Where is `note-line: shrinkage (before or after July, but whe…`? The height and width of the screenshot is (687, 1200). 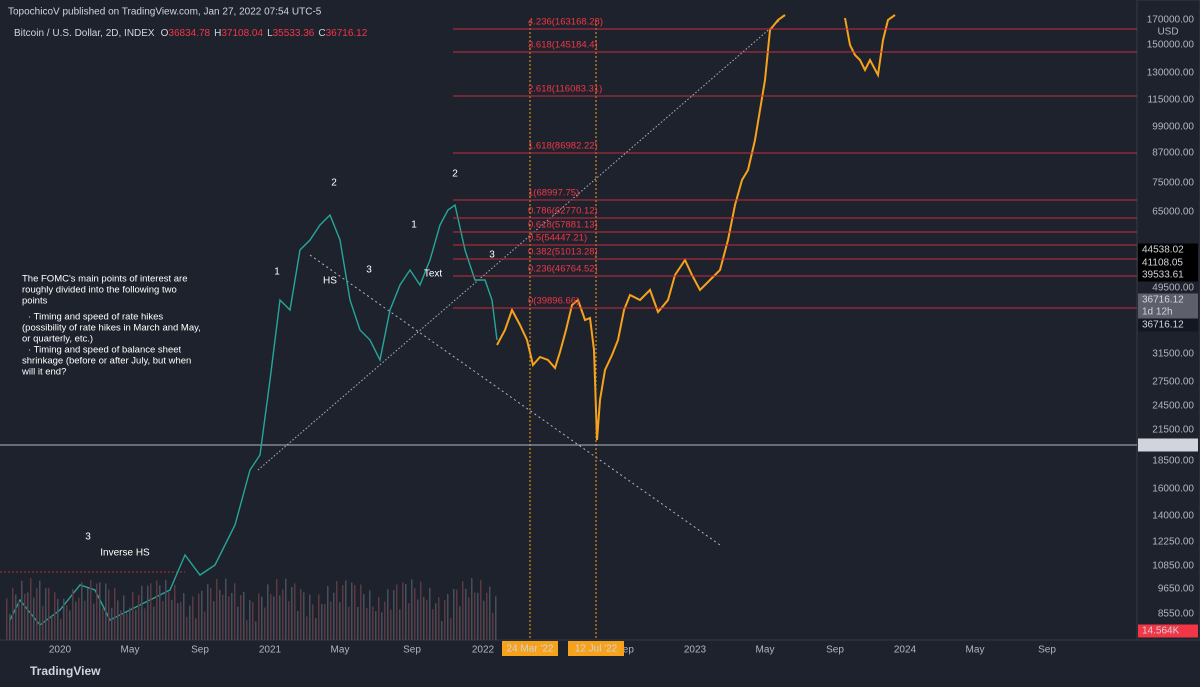
note-line: shrinkage (before or after July, but whe… is located at coordinates (106, 361).